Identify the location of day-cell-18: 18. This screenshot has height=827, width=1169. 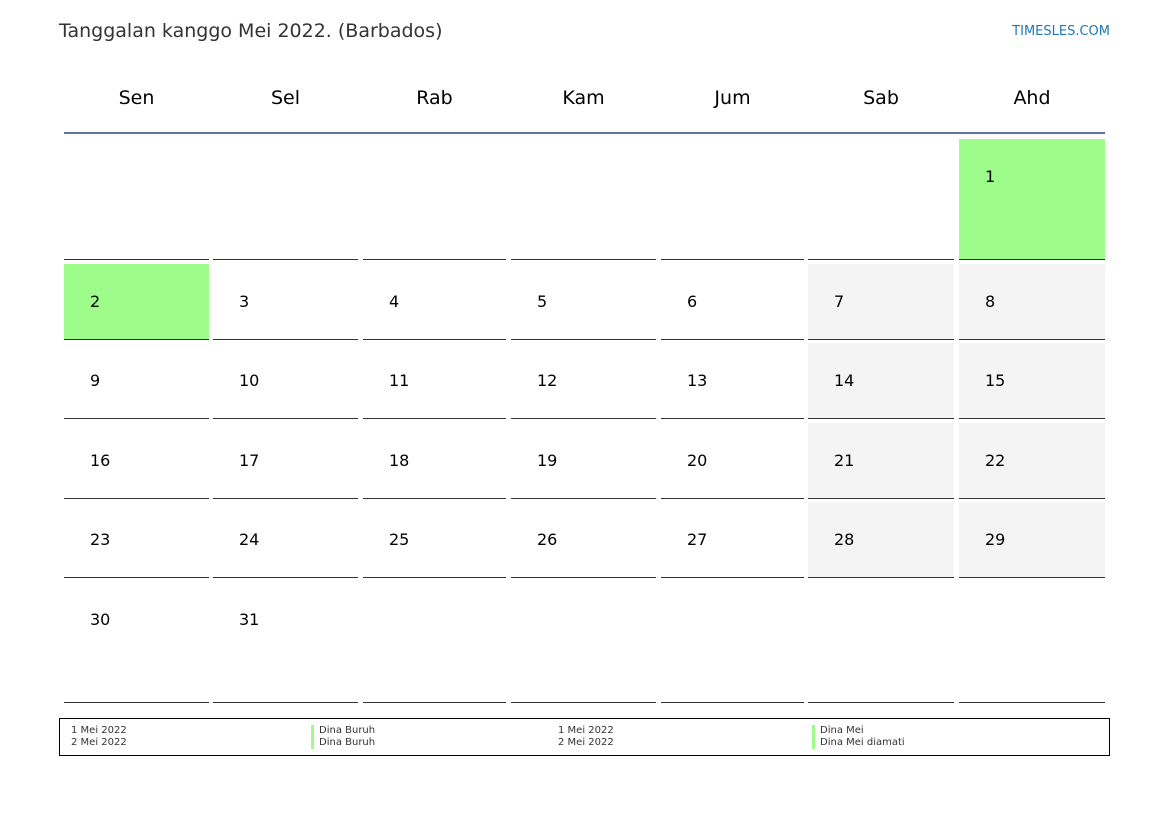
(434, 461).